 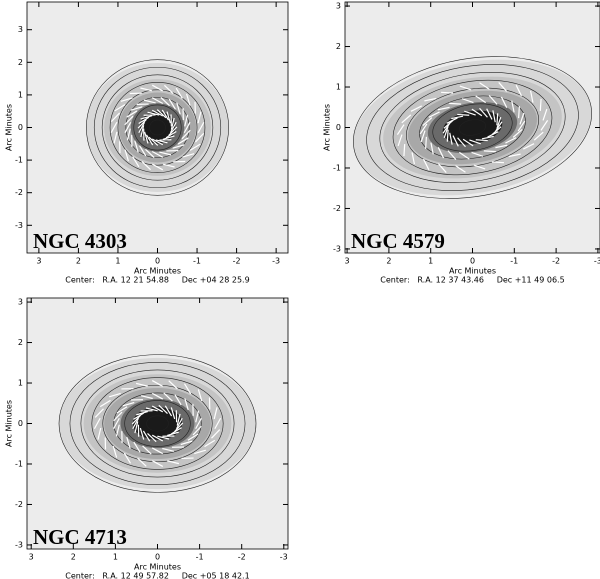 I want to click on y-tick-label: 3, so click(x=20, y=302).